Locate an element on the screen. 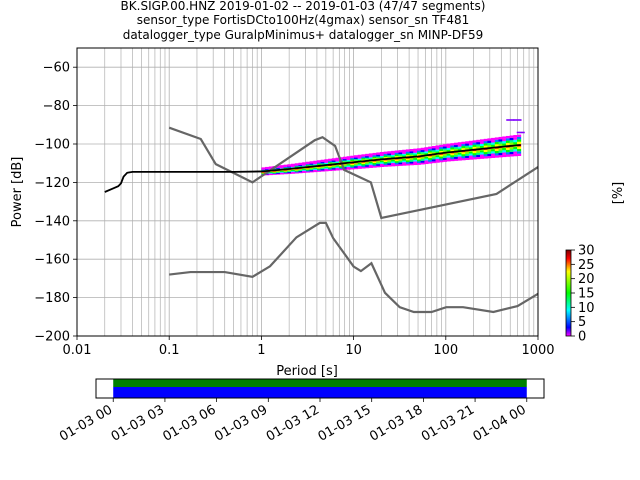 This screenshot has height=480, width=640. timeline-tick-label: 01-04 00 is located at coordinates (500, 423).